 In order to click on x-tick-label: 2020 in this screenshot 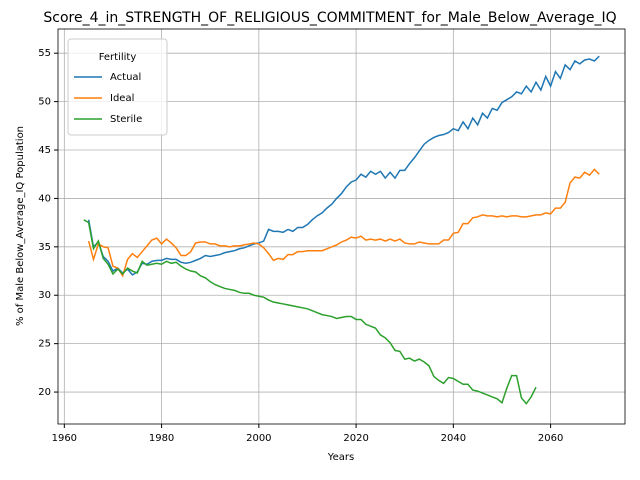, I will do `click(355, 438)`.